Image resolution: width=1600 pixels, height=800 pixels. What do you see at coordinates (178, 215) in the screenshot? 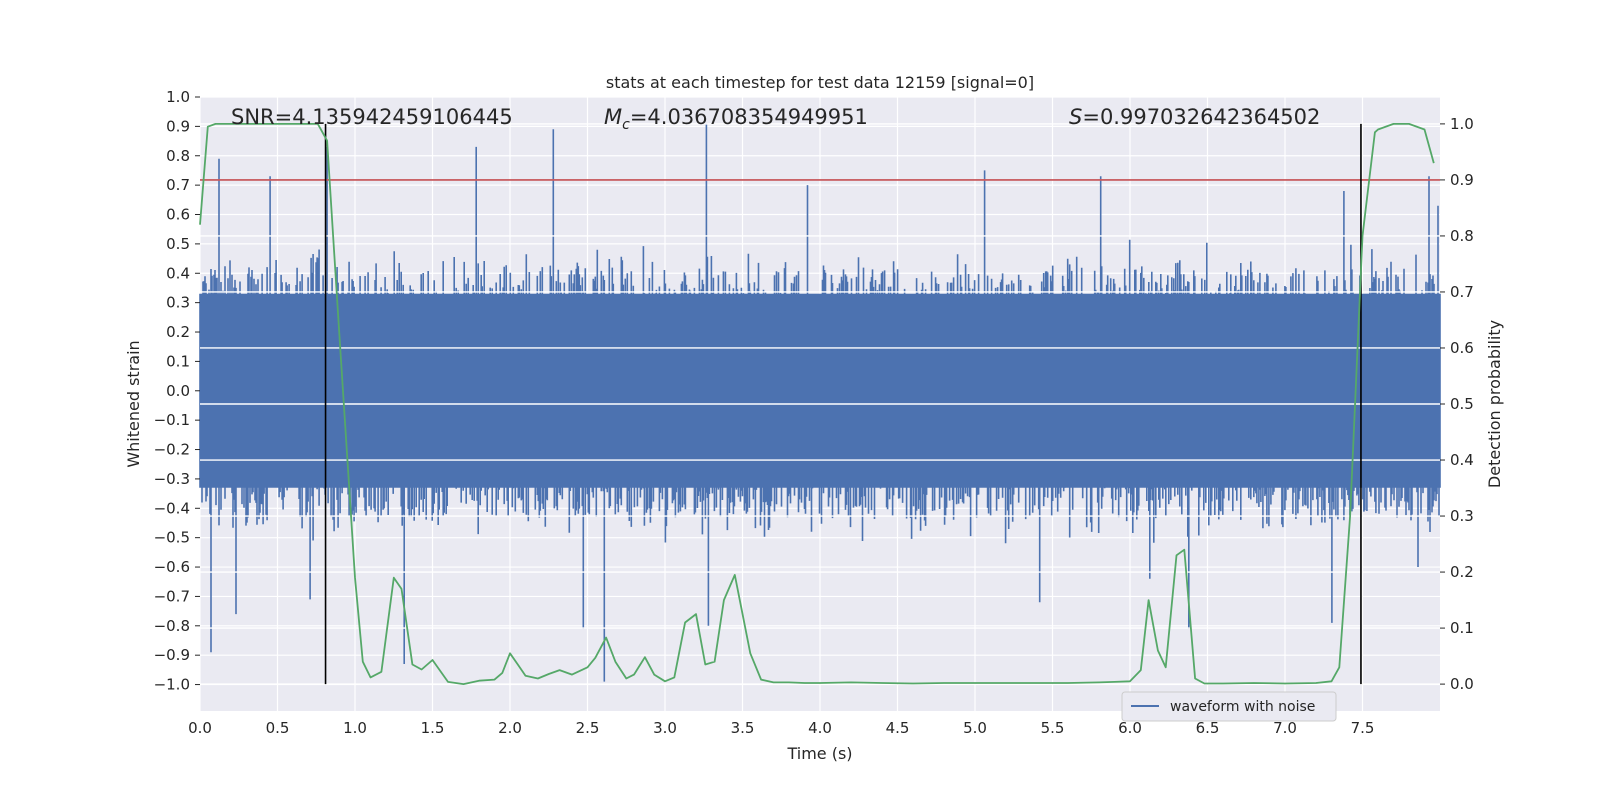
I see `y-tick-label: 0.6` at bounding box center [178, 215].